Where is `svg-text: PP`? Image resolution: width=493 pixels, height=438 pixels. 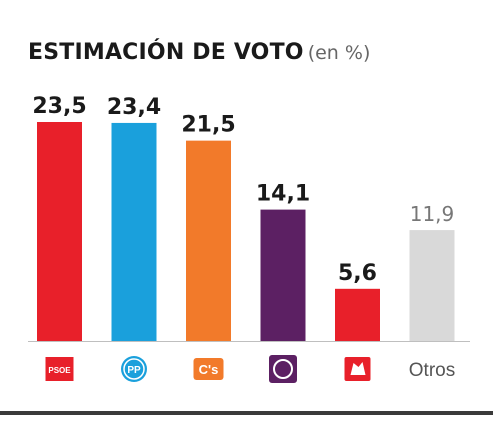 svg-text: PP is located at coordinates (134, 370).